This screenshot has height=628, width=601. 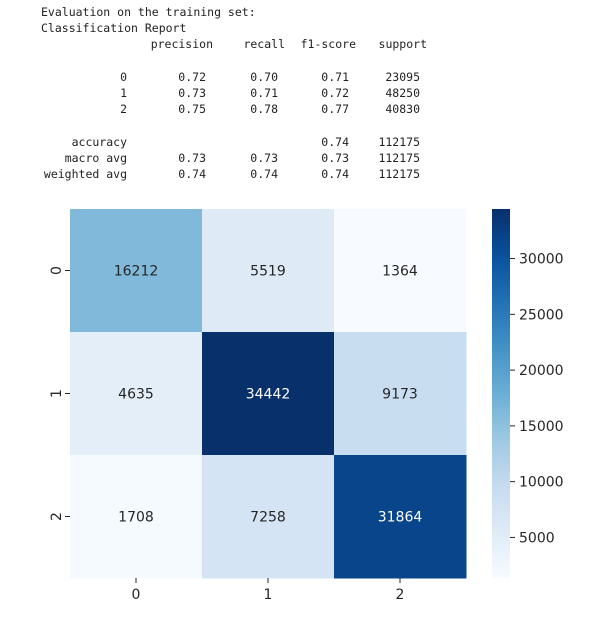 I want to click on cell-annotation: 16212, so click(x=136, y=272).